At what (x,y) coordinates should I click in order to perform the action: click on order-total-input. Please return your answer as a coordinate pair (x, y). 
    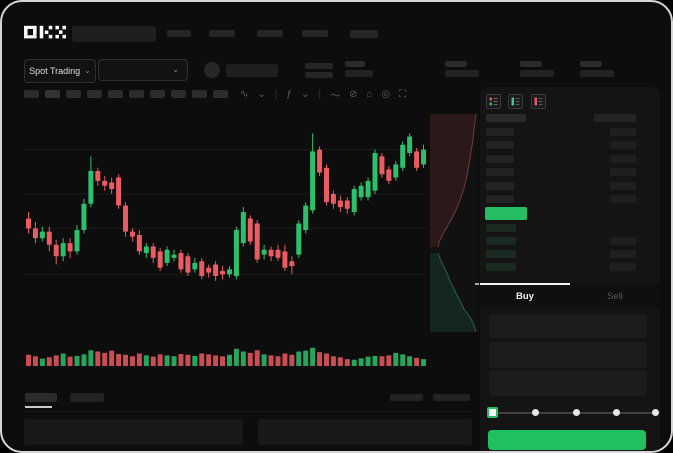
    Looking at the image, I should click on (568, 383).